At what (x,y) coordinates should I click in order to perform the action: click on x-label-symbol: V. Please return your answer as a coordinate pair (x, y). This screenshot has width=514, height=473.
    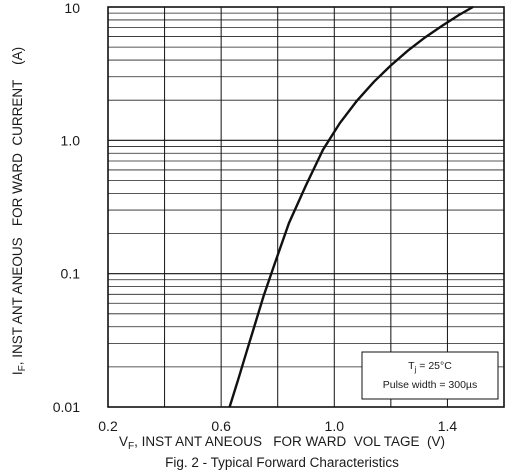
    Looking at the image, I should click on (123, 441).